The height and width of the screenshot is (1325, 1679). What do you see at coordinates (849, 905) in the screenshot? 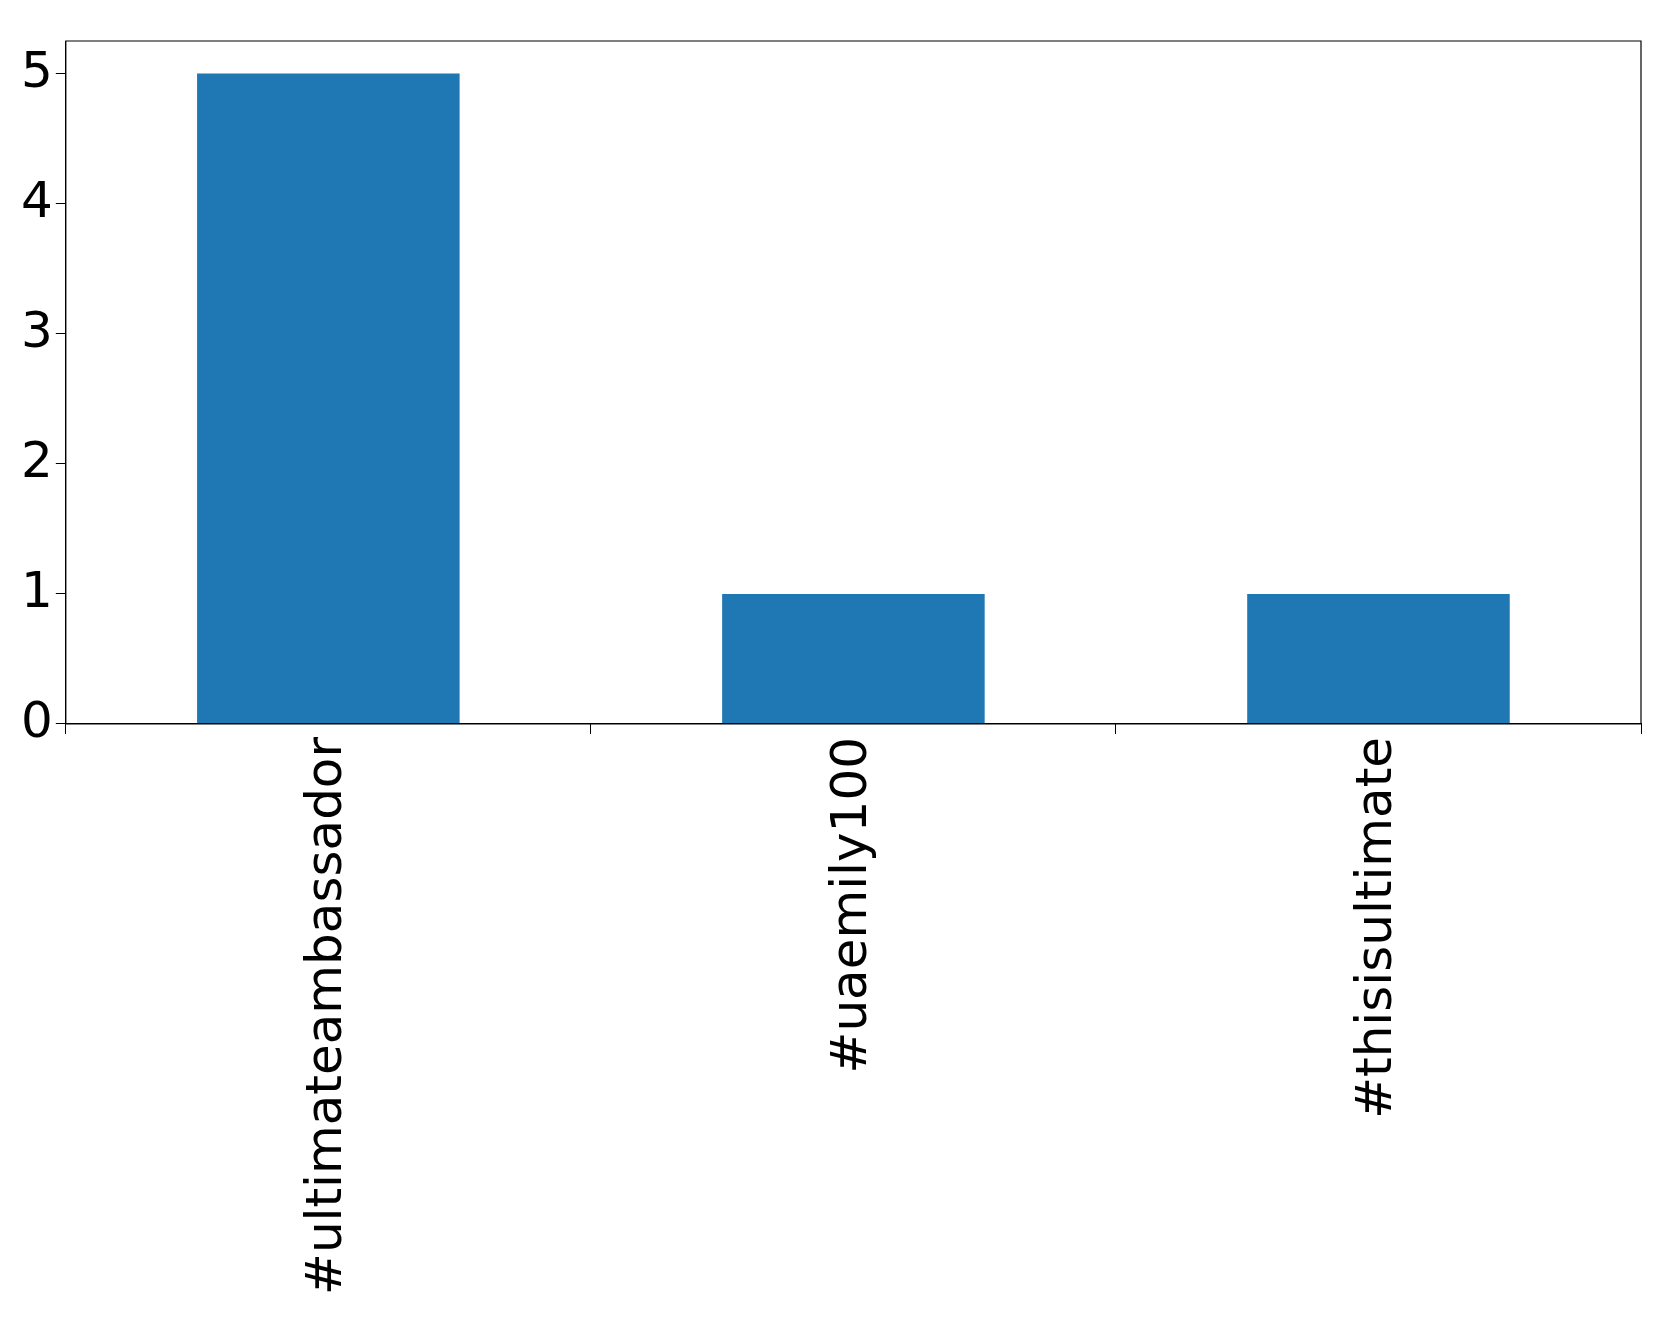
I see `x-tick-label: #uaemily100` at bounding box center [849, 905].